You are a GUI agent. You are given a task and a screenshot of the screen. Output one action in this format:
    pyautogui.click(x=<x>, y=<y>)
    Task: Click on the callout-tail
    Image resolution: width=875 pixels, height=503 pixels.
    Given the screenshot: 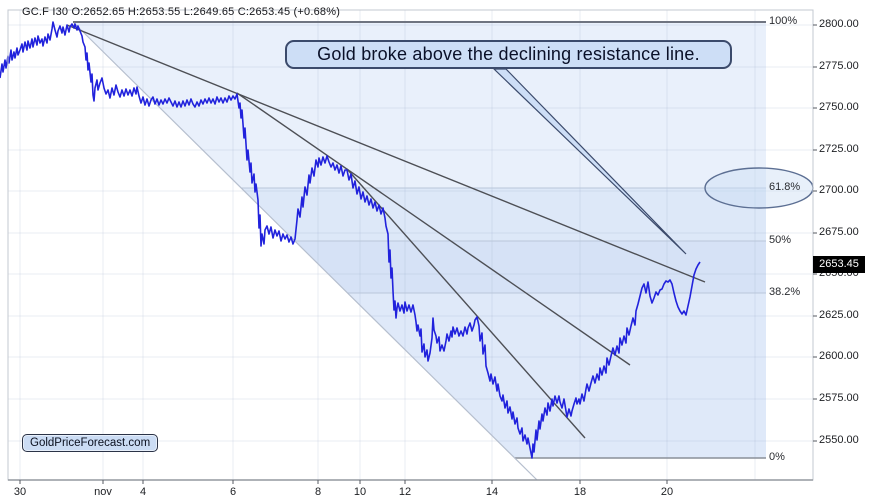 What is the action you would take?
    pyautogui.click(x=589, y=161)
    